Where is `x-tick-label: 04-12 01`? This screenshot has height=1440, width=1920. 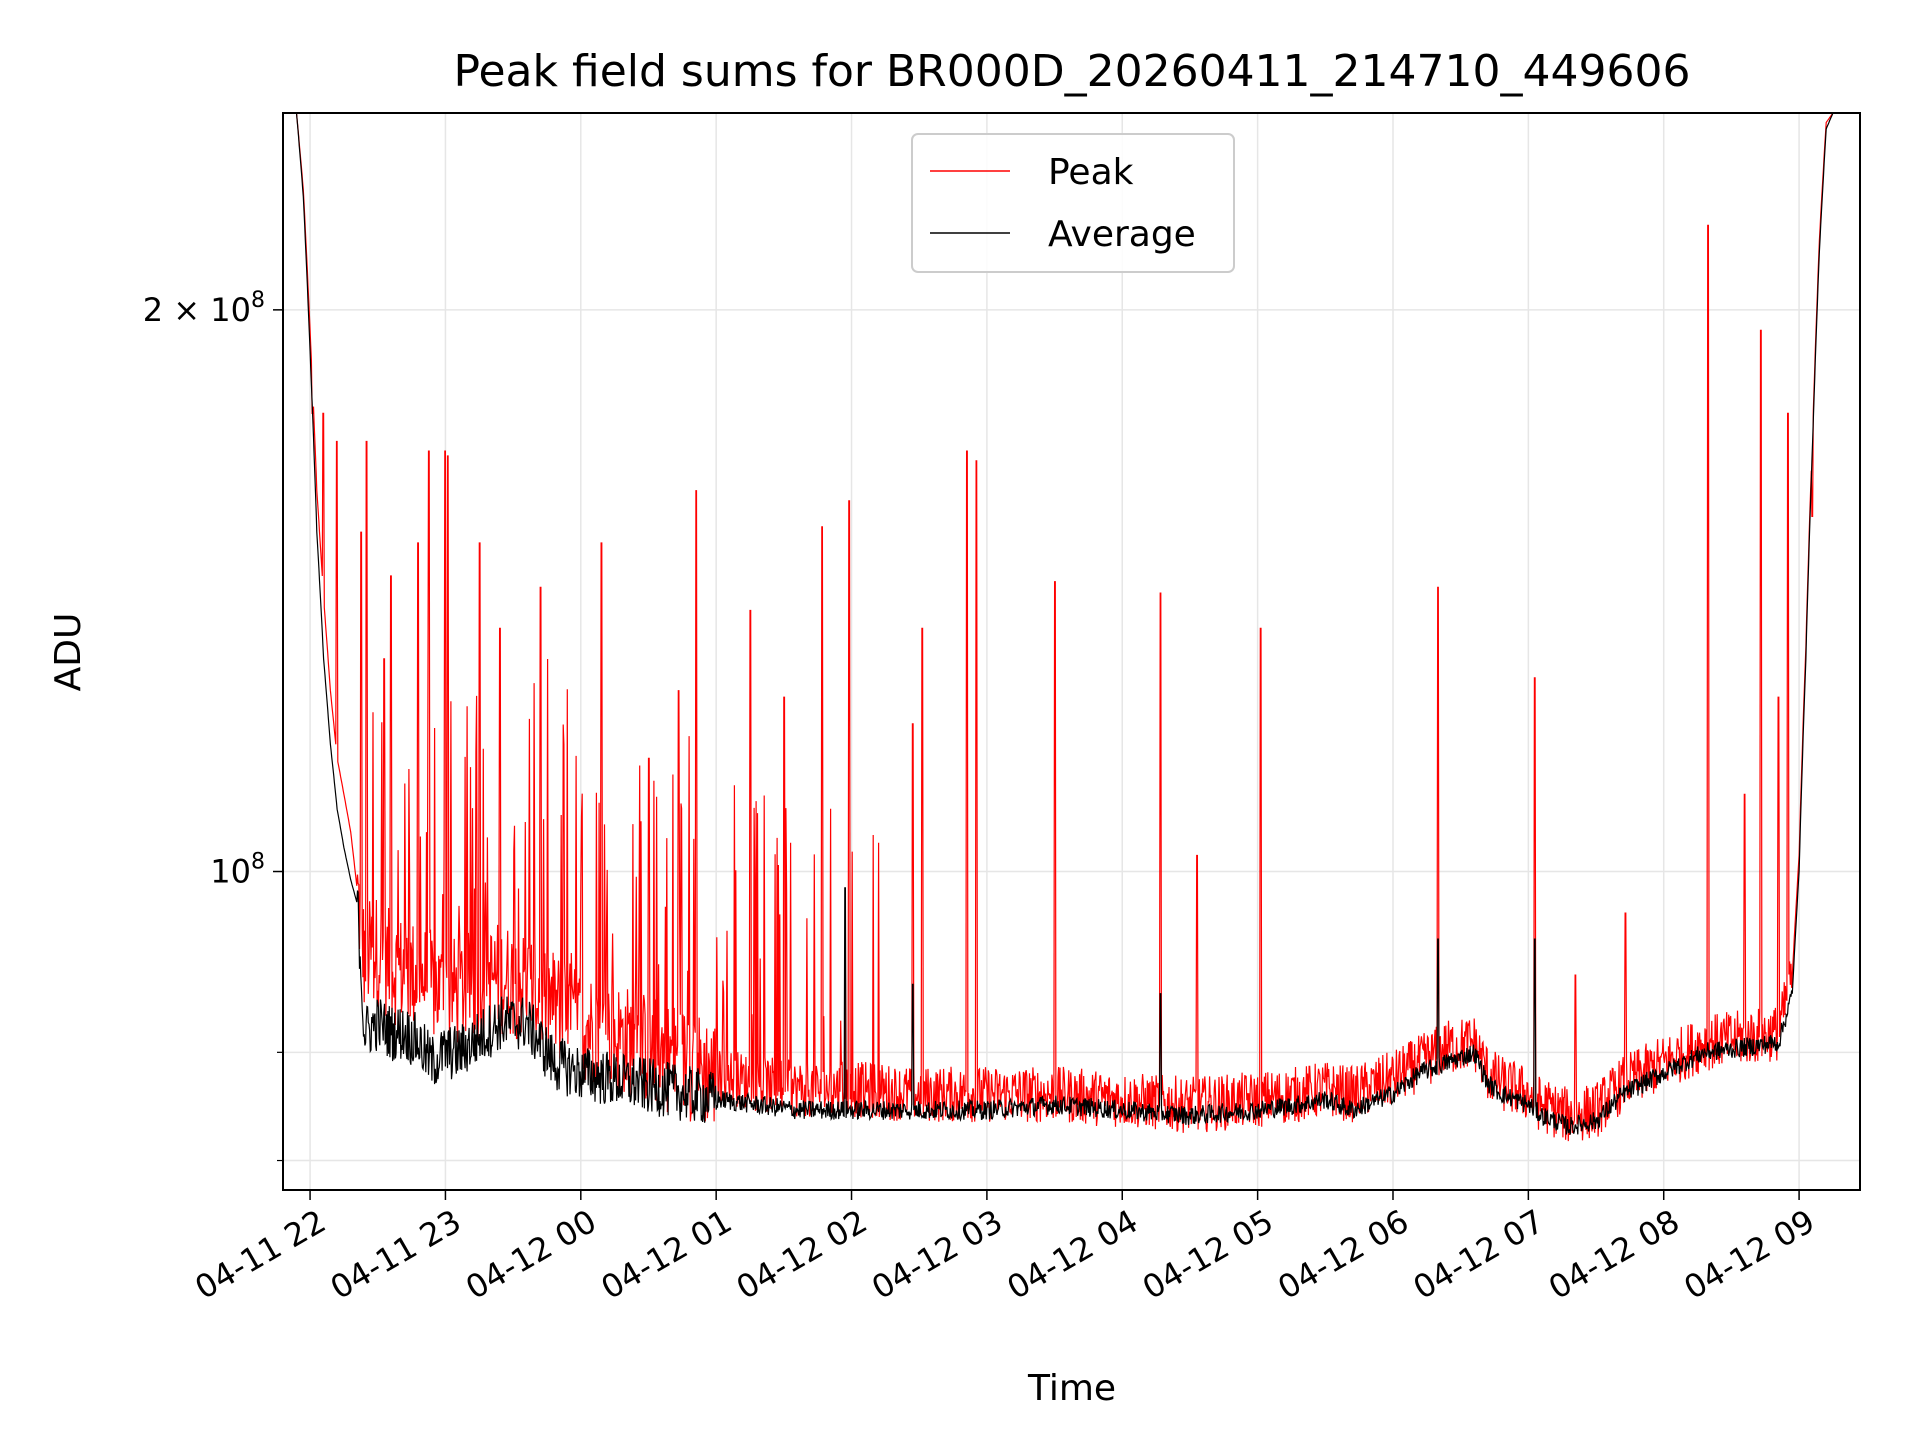
x-tick-label: 04-12 01 is located at coordinates (667, 1254).